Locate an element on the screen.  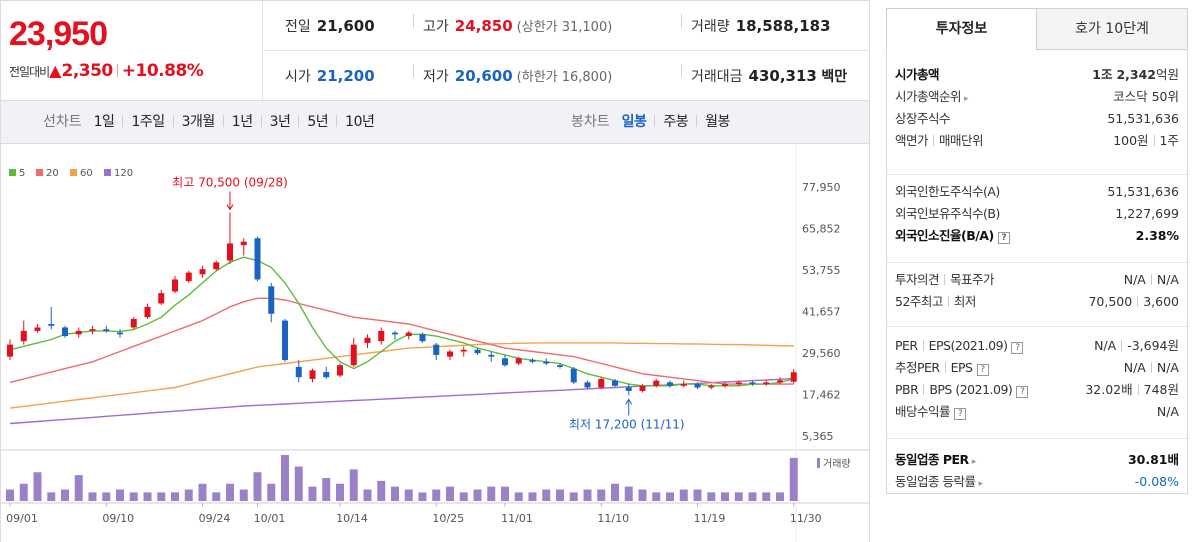
change-value: 2,350 is located at coordinates (87, 71).